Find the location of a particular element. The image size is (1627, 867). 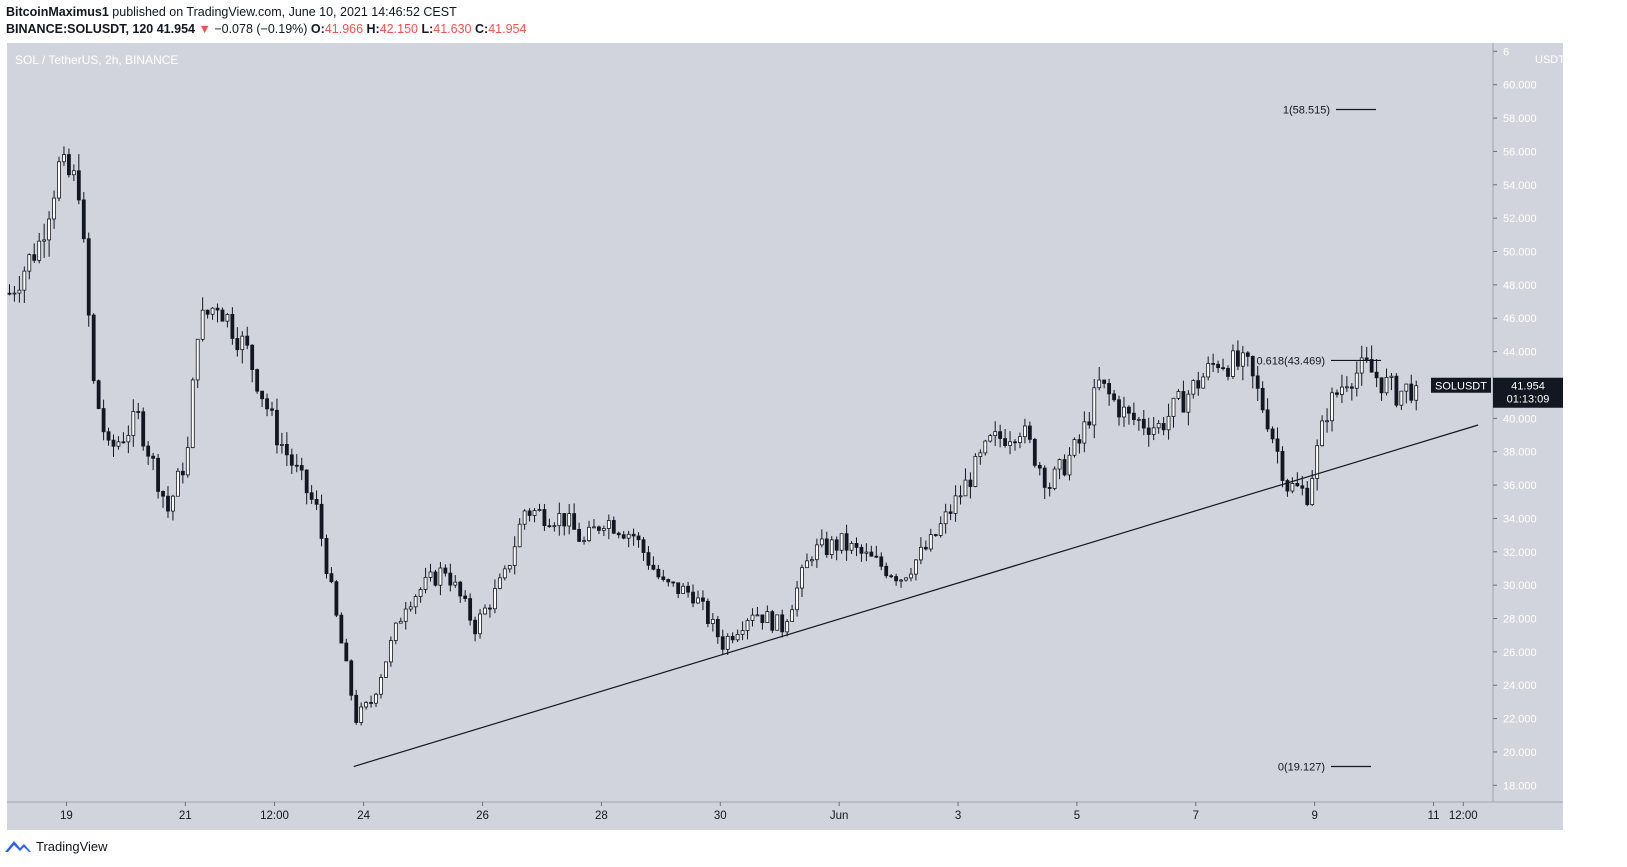

fib-level-label: 0.618(43.469) is located at coordinates (1291, 361).